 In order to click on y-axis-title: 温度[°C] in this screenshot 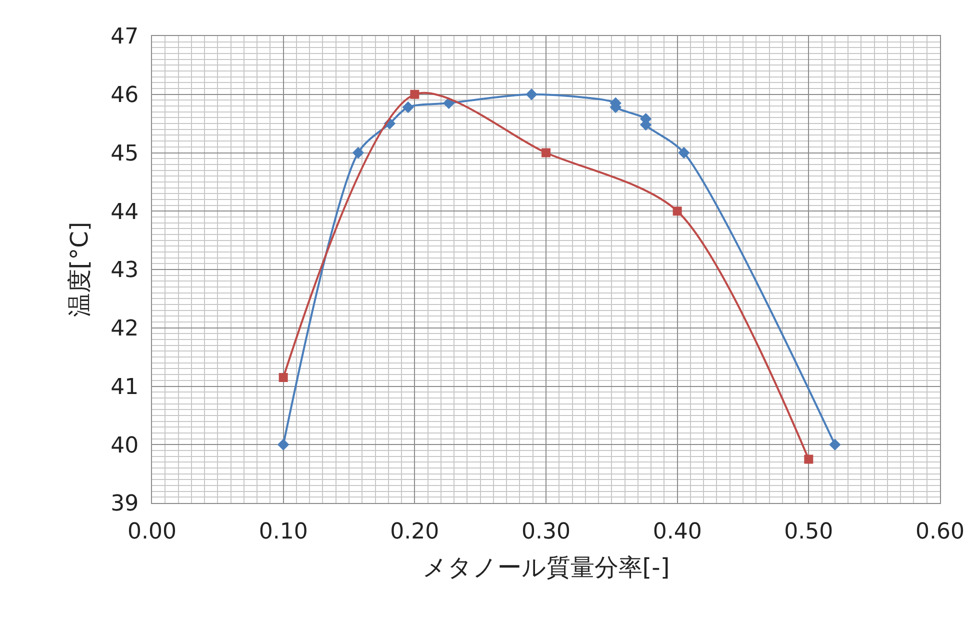, I will do `click(80, 270)`.